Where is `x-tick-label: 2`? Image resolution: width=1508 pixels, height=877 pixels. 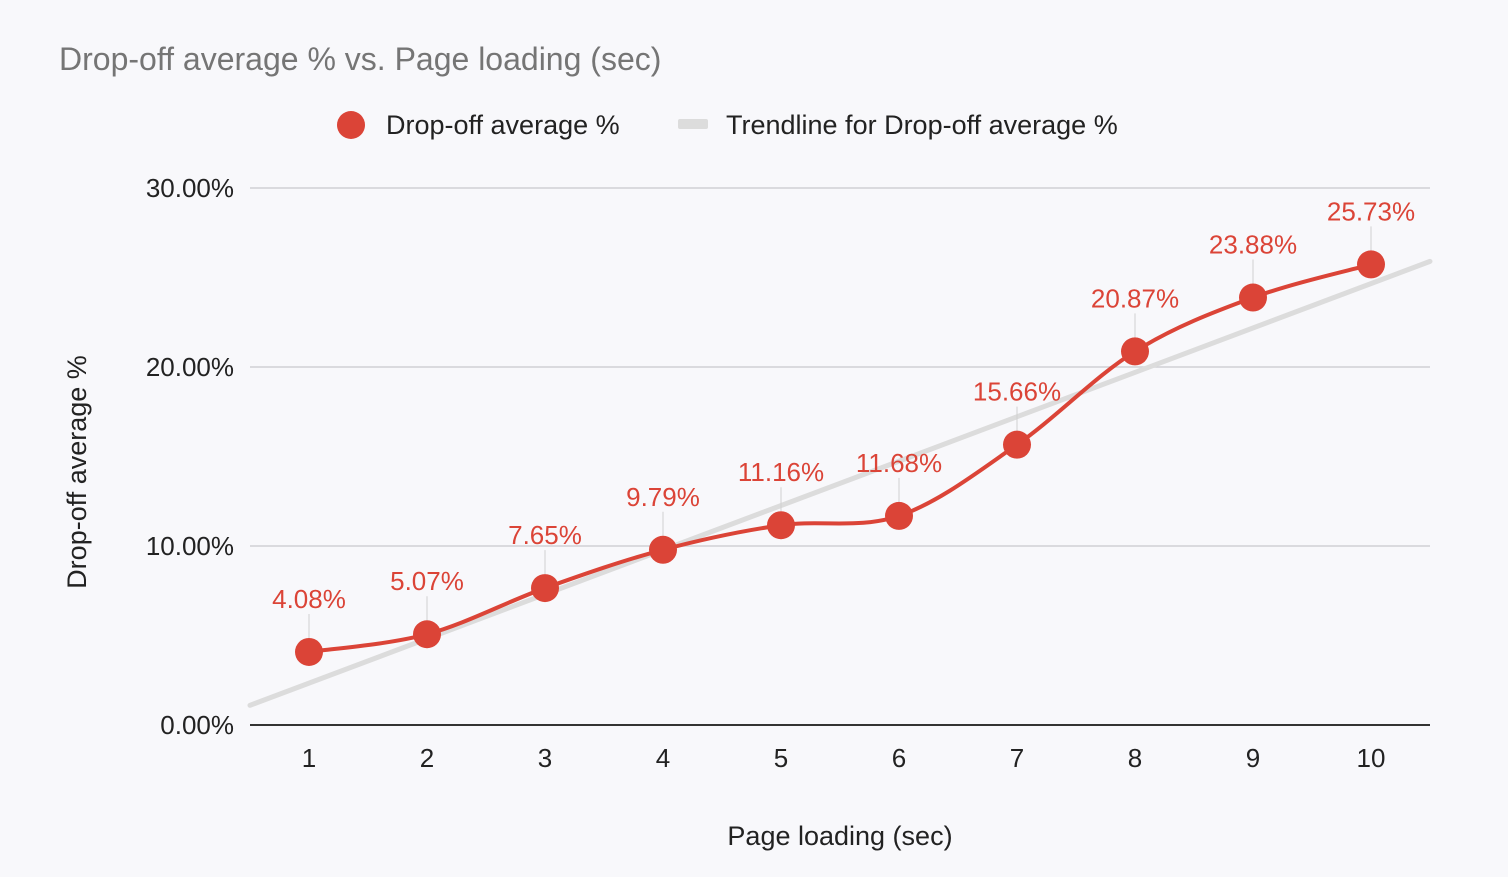 x-tick-label: 2 is located at coordinates (427, 758).